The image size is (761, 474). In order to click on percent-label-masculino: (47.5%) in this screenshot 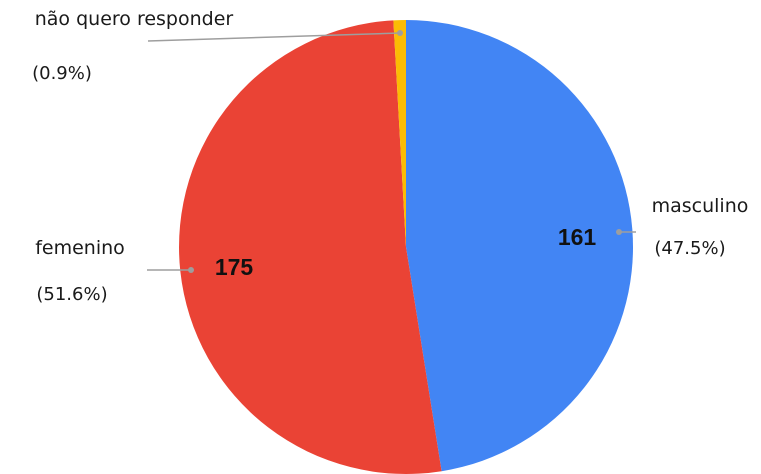, I will do `click(689, 248)`.